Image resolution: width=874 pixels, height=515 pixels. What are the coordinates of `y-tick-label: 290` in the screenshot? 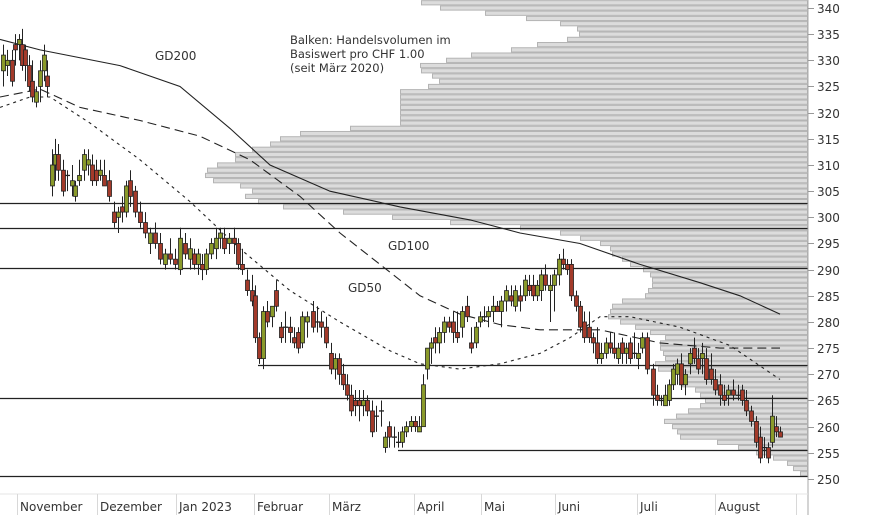 It's located at (828, 271).